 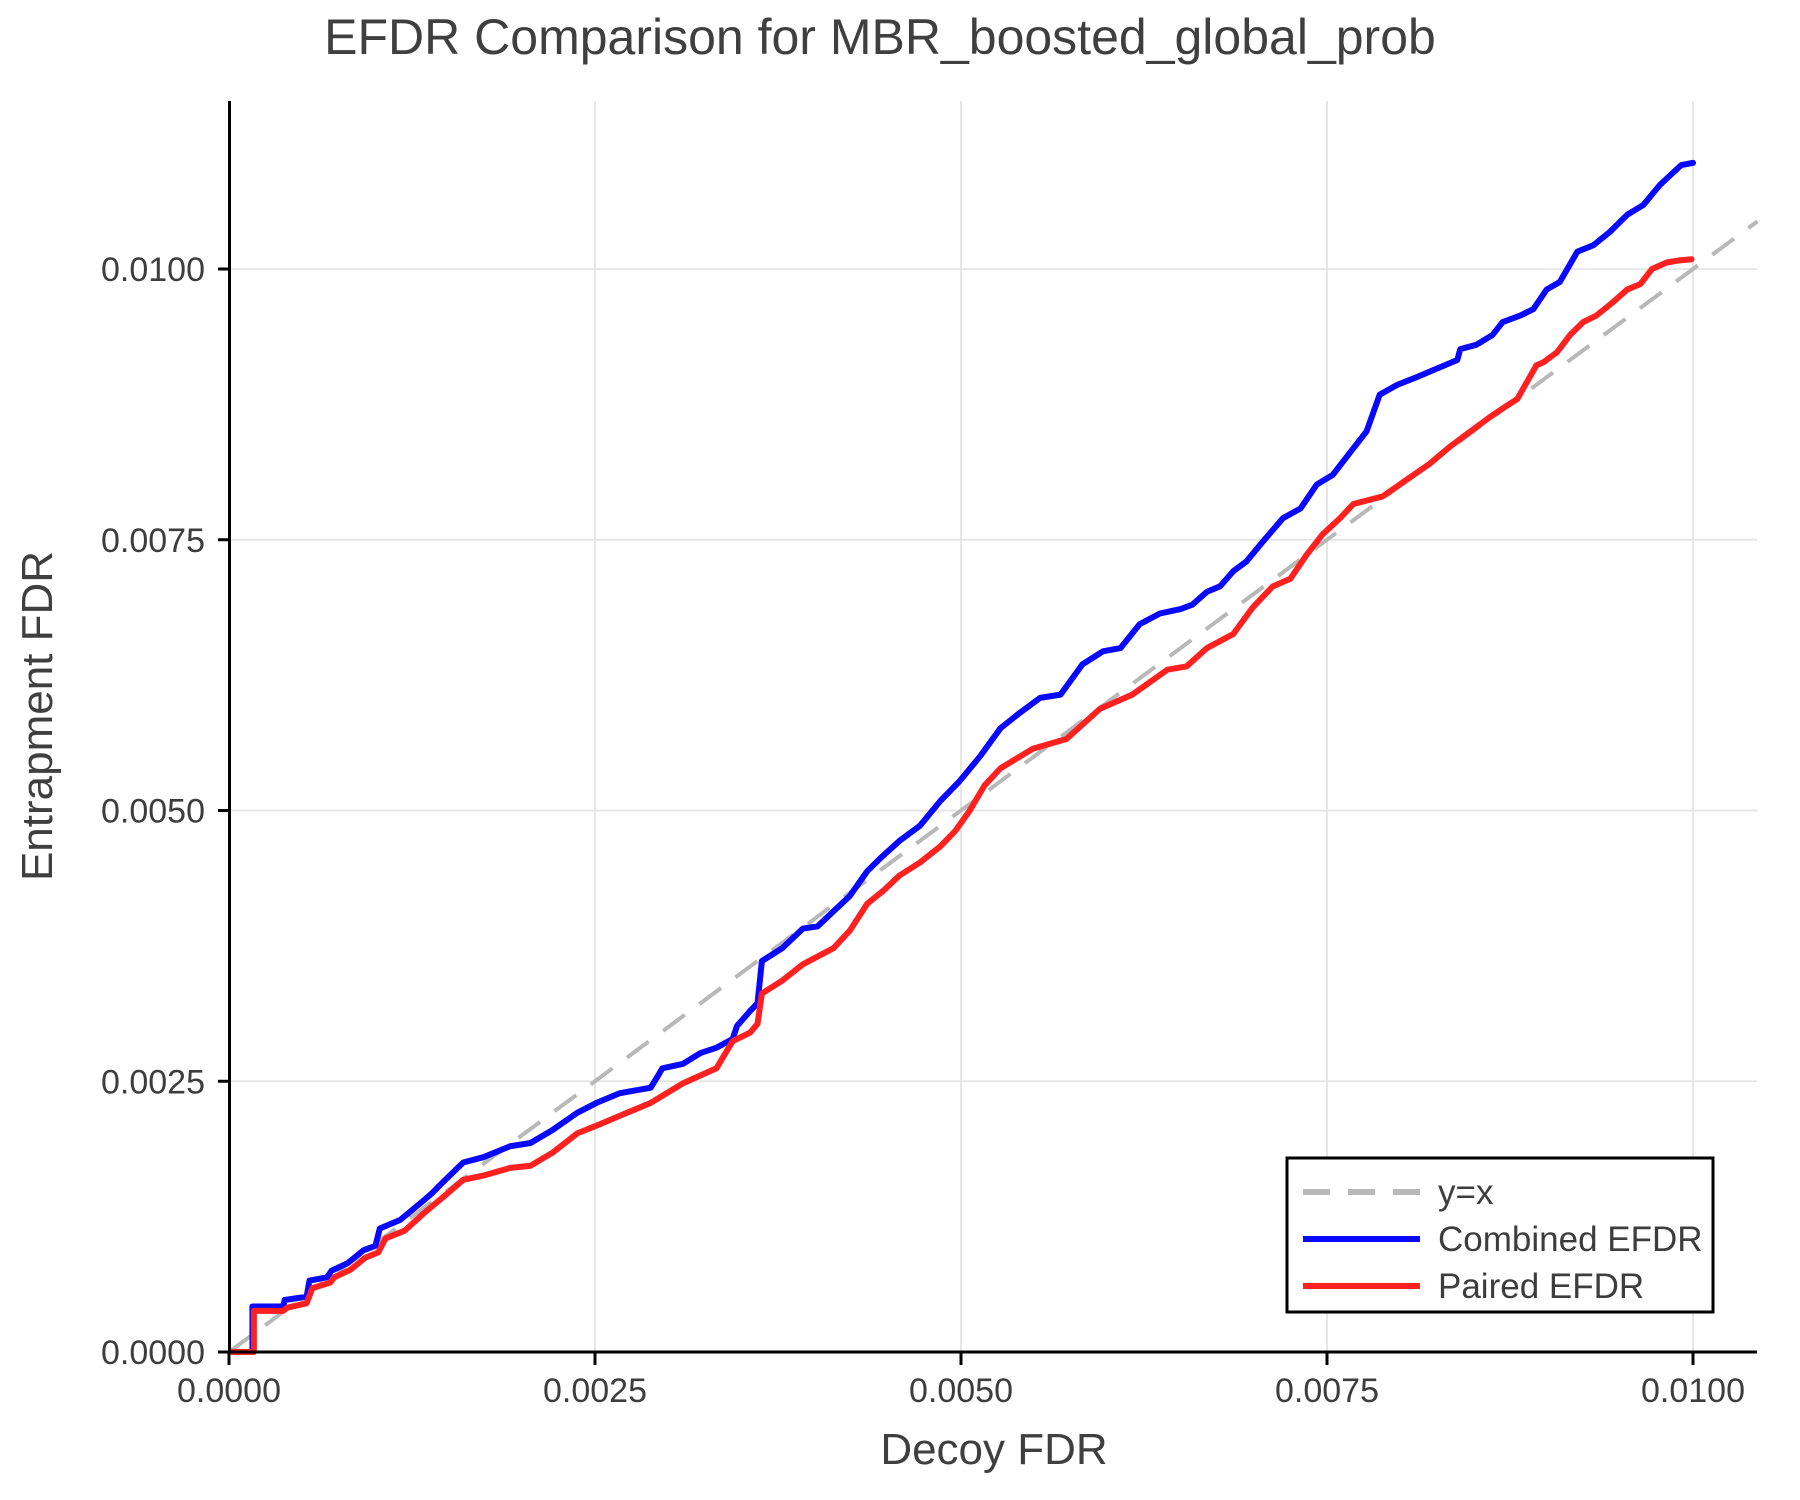 I want to click on x-tick-label: 0.0100, so click(x=1693, y=1391).